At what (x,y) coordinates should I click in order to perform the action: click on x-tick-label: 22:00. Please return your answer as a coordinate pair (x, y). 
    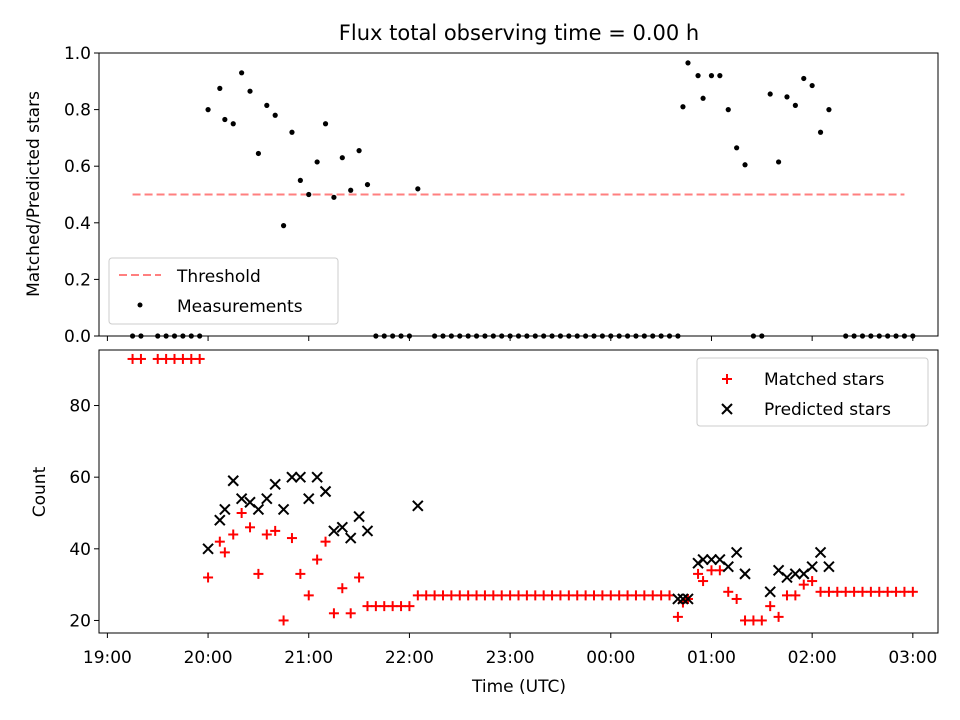
    Looking at the image, I should click on (409, 658).